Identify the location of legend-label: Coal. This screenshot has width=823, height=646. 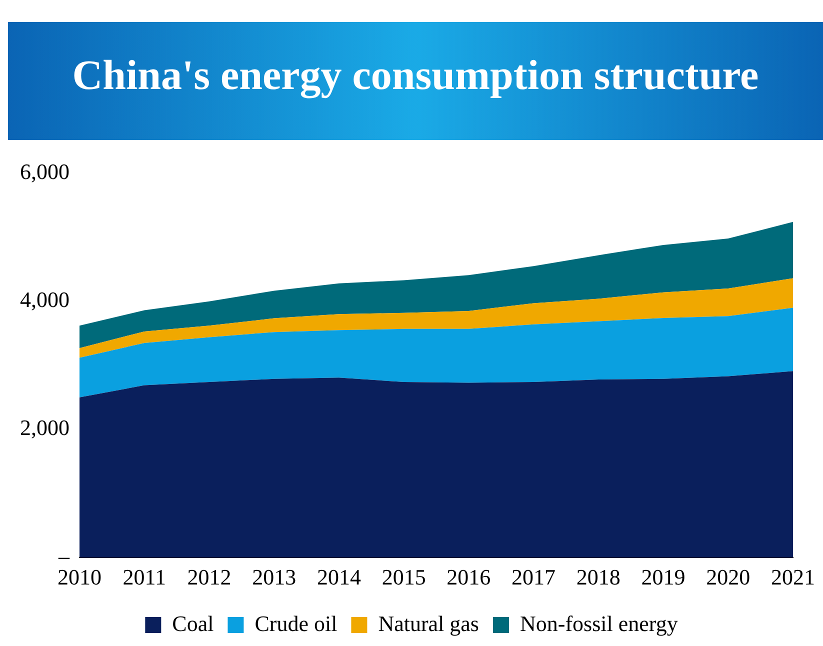
(193, 623).